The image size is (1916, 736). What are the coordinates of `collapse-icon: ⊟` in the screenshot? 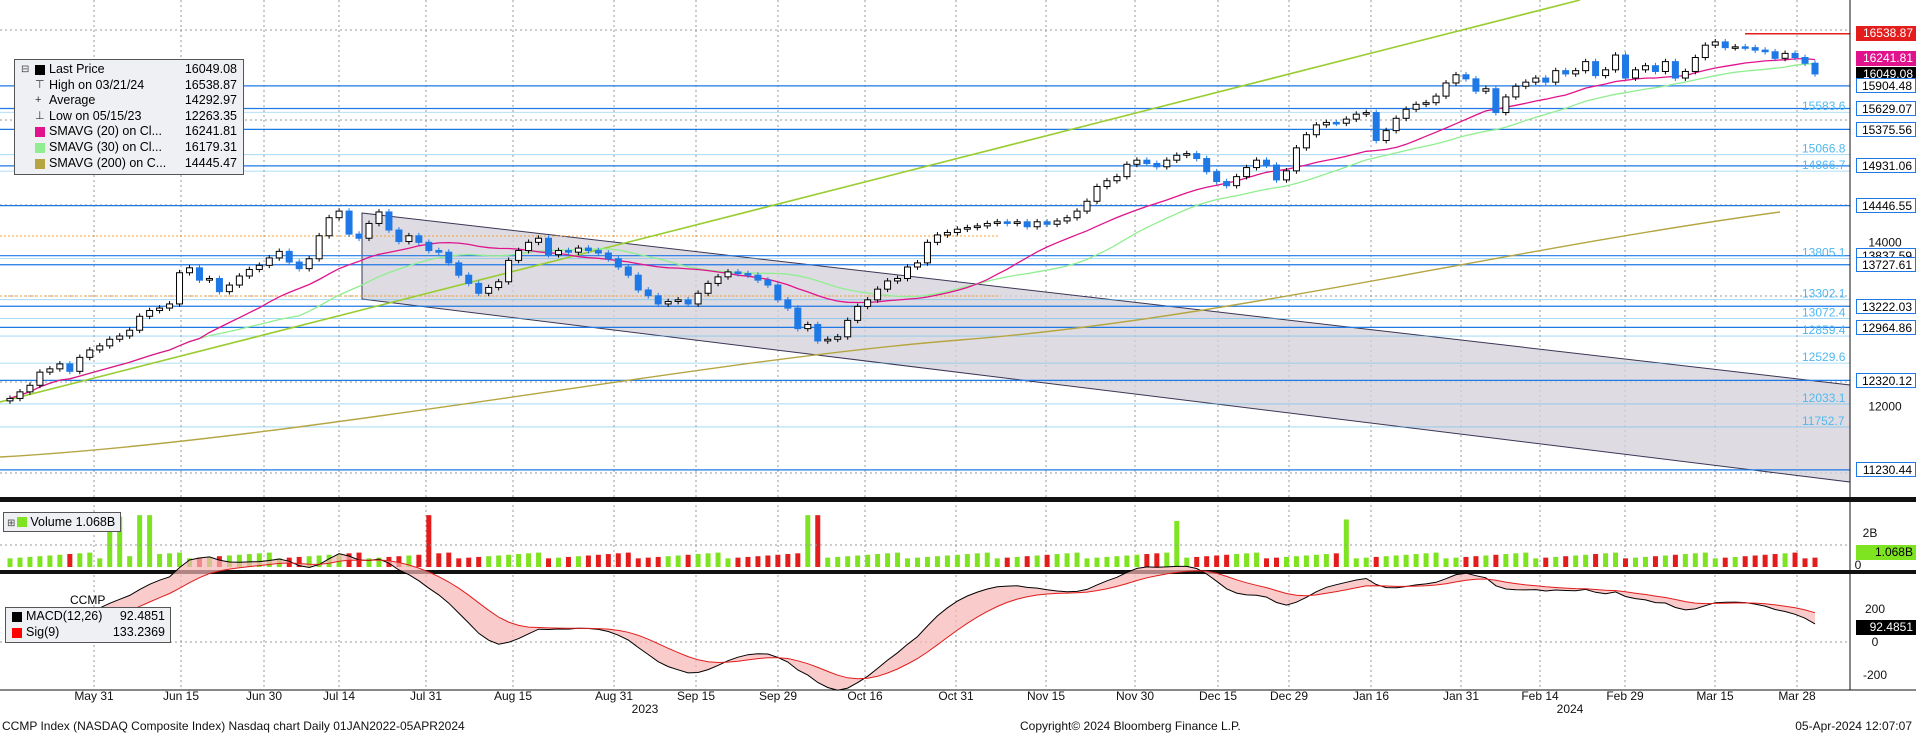 It's located at (25, 69).